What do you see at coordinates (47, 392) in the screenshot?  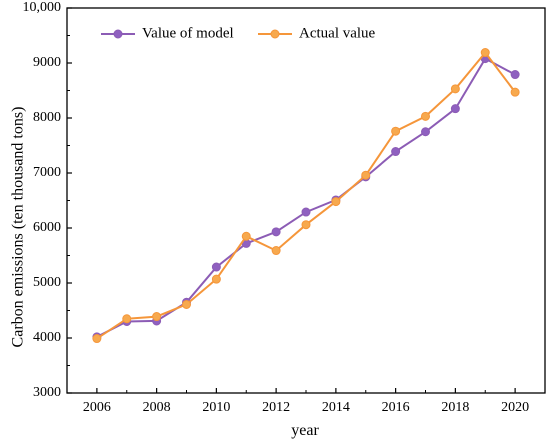 I see `y-tick-label: 3000` at bounding box center [47, 392].